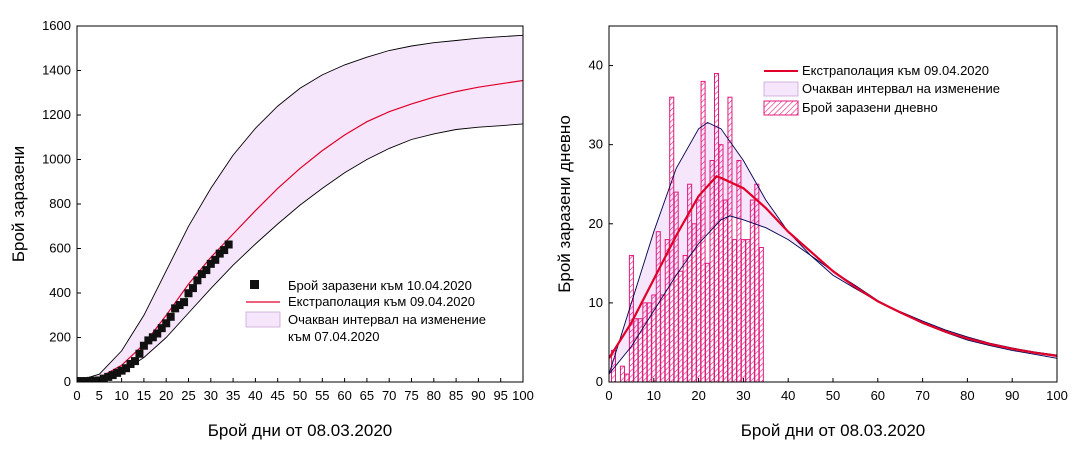 This screenshot has width=1081, height=454. Describe the element at coordinates (322, 395) in the screenshot. I see `x-tick-label: 55` at that location.